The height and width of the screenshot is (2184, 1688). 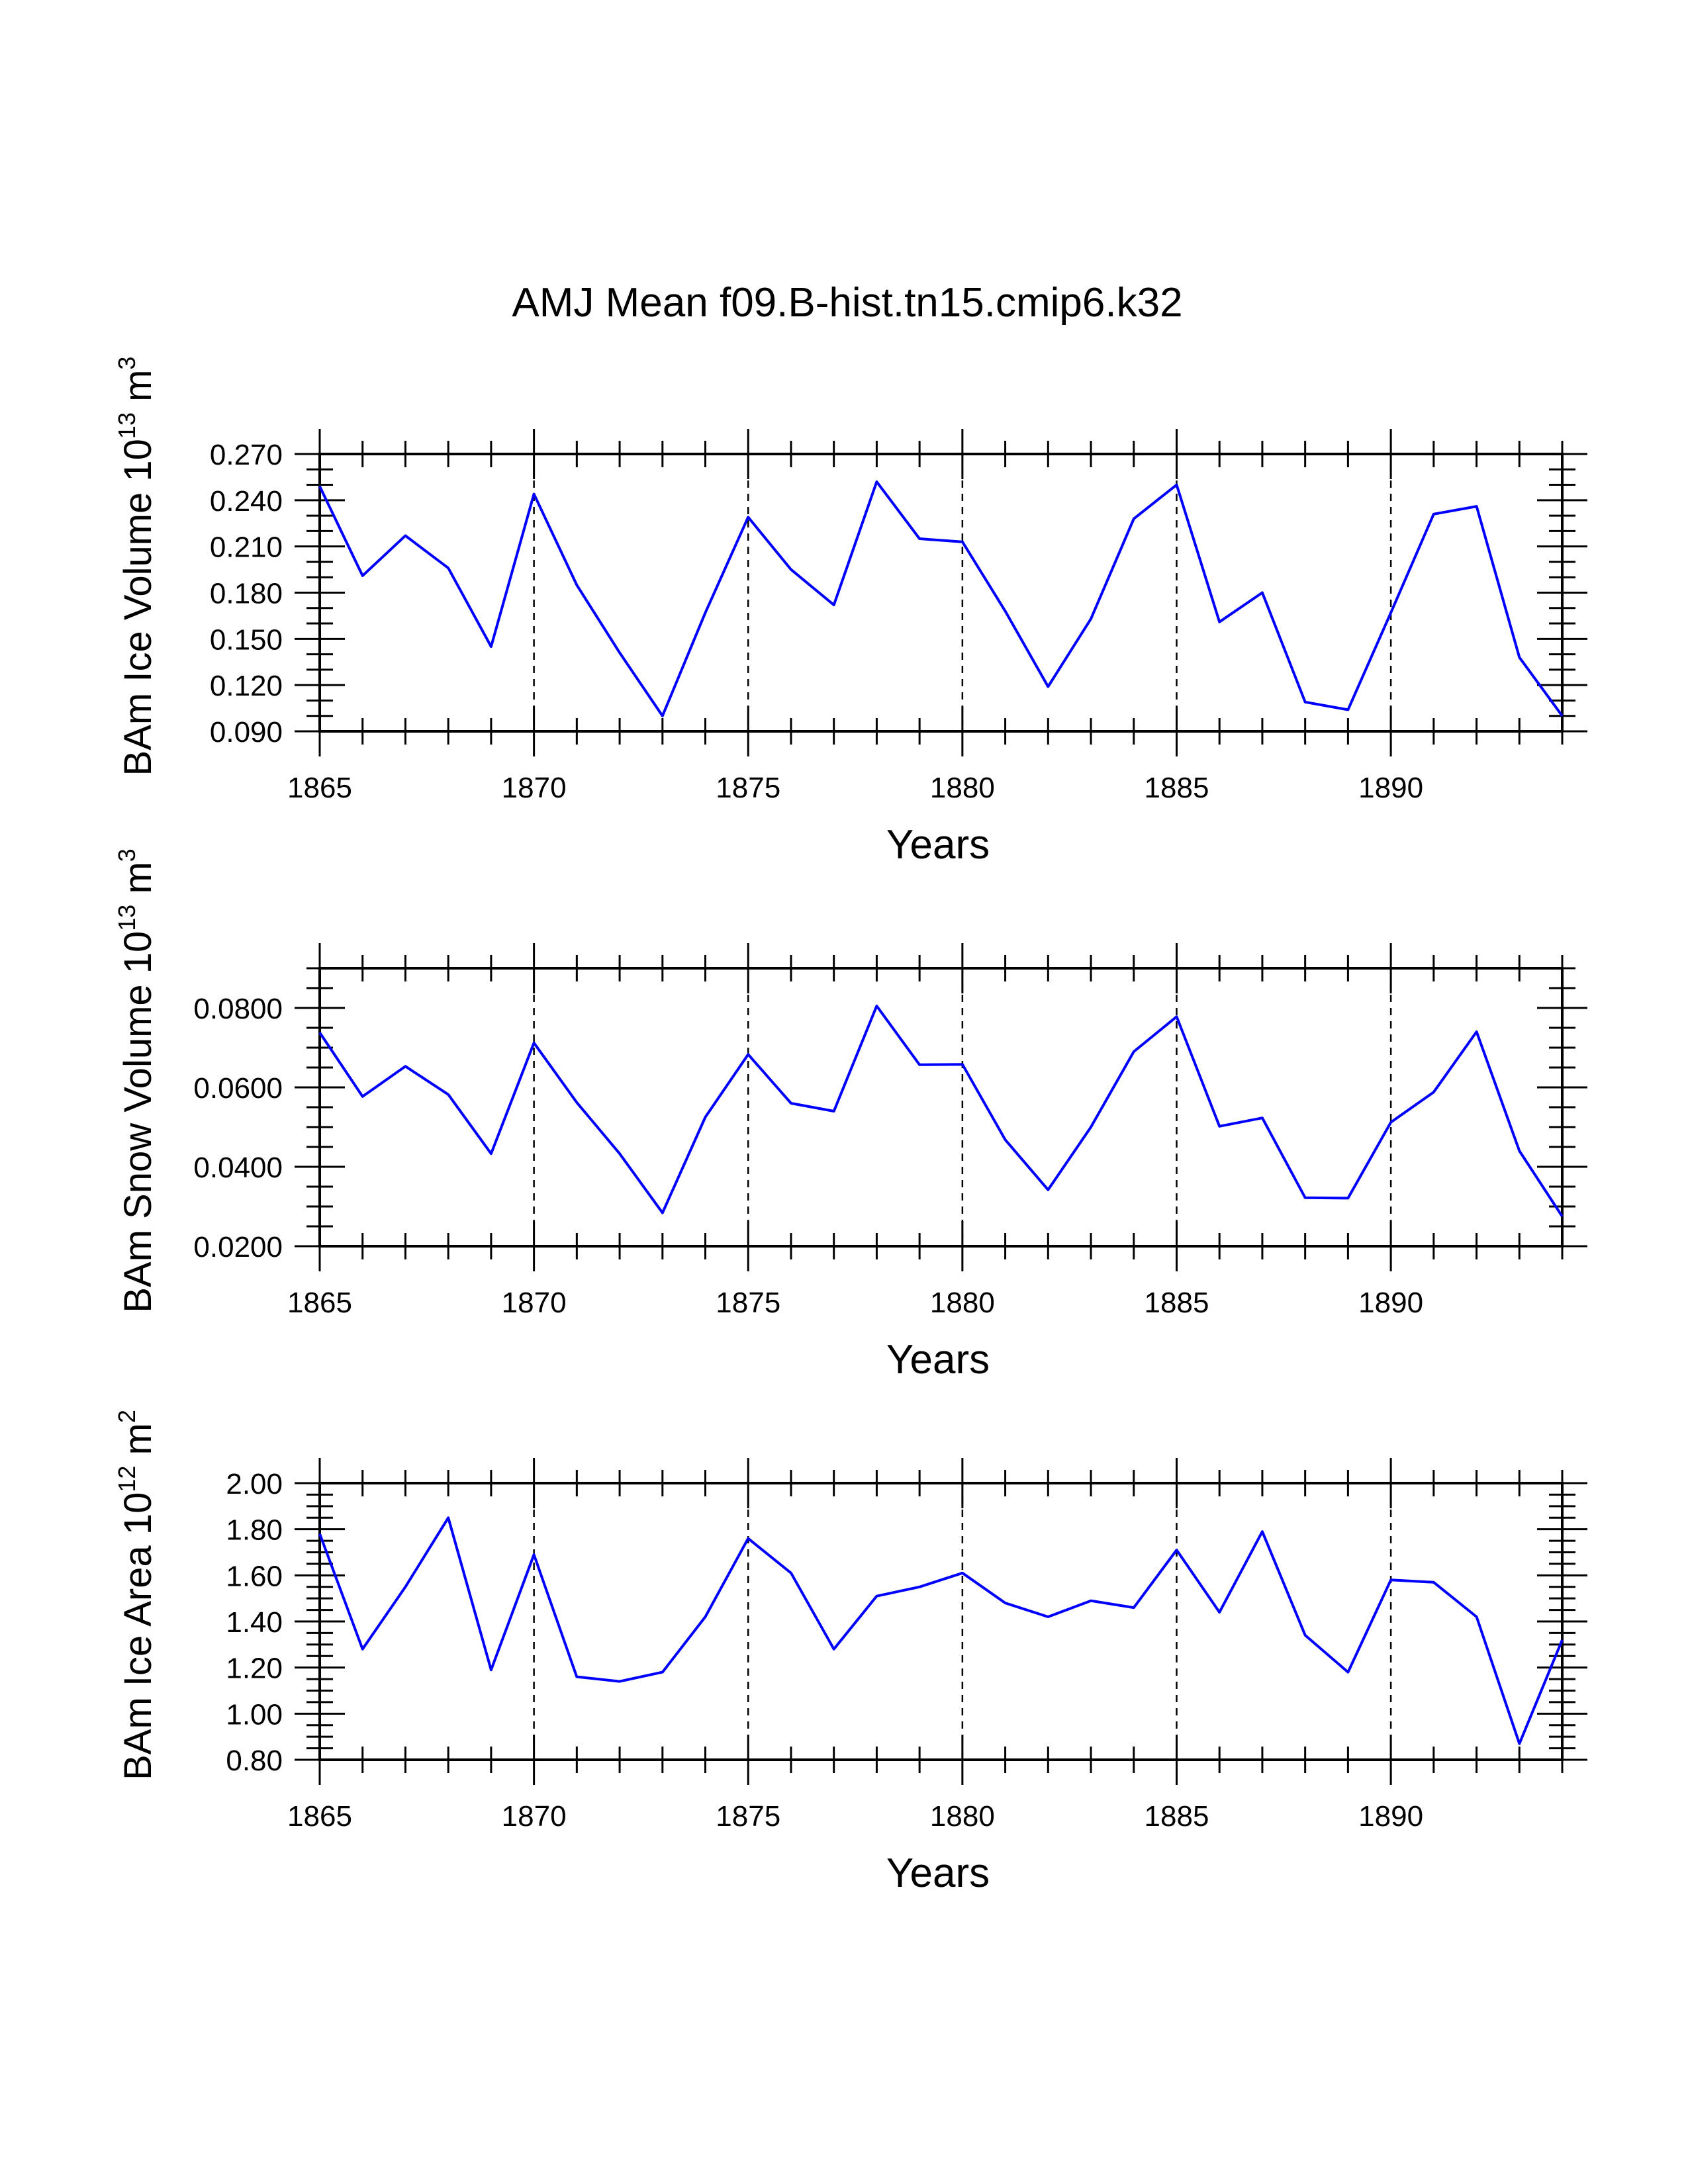 What do you see at coordinates (238, 1168) in the screenshot?
I see `y-tick-label: 0.0400` at bounding box center [238, 1168].